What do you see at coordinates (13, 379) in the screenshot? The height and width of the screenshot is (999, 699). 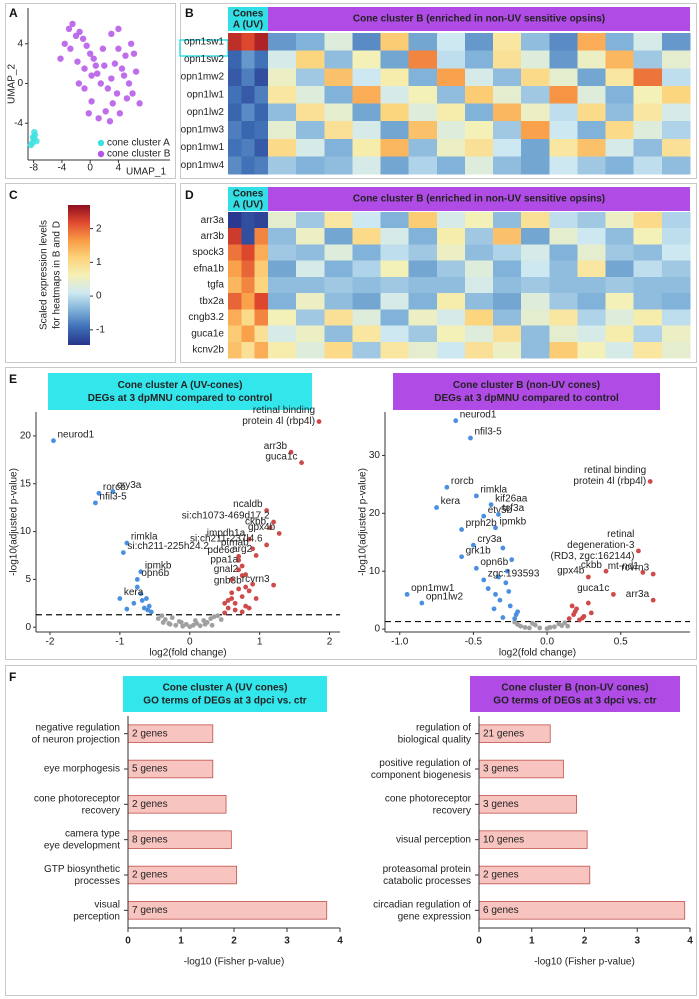 I see `panel-letter: E` at bounding box center [13, 379].